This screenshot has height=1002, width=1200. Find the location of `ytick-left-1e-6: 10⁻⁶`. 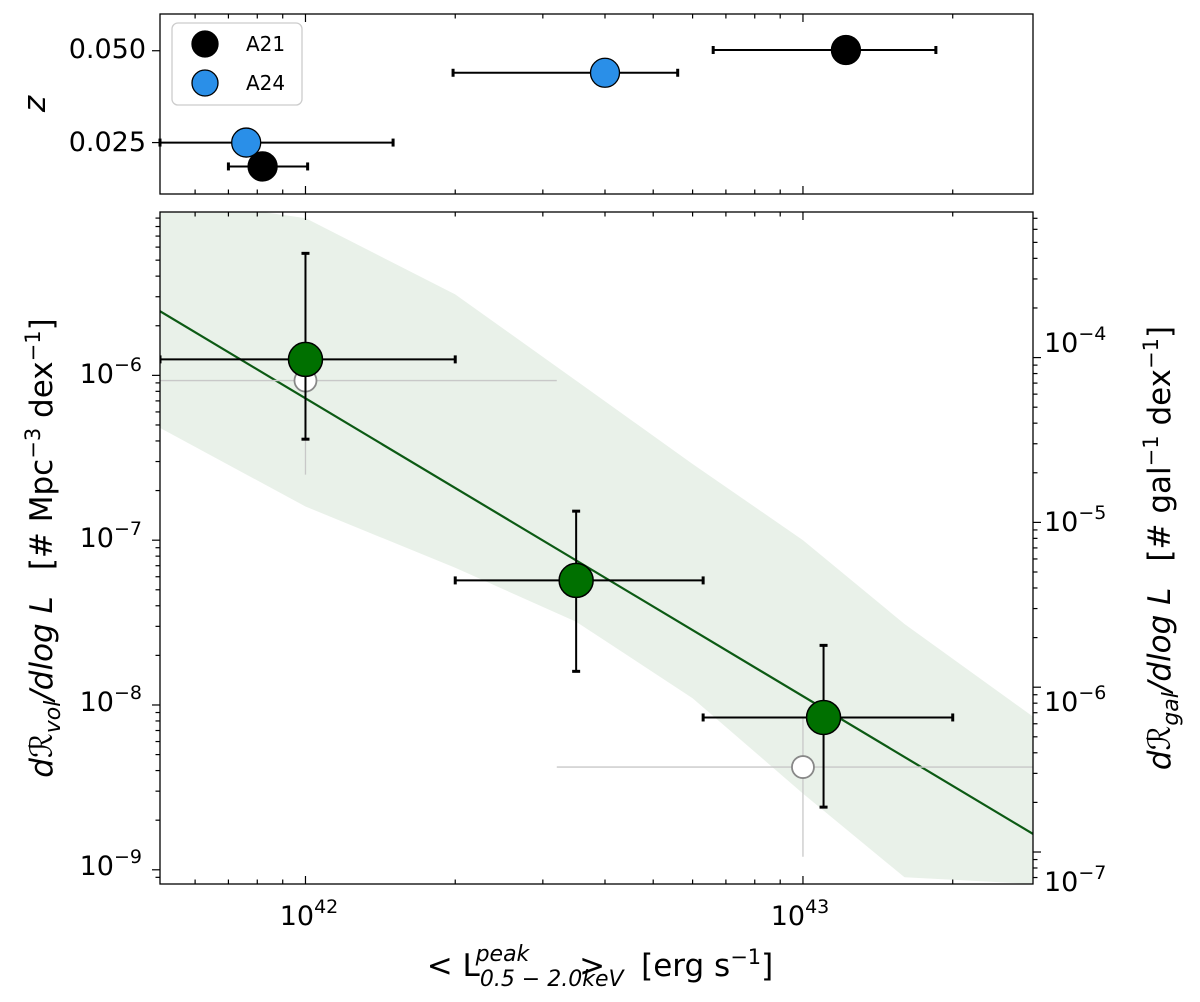

ytick-left-1e-6: 10⁻⁶ is located at coordinates (111, 372).